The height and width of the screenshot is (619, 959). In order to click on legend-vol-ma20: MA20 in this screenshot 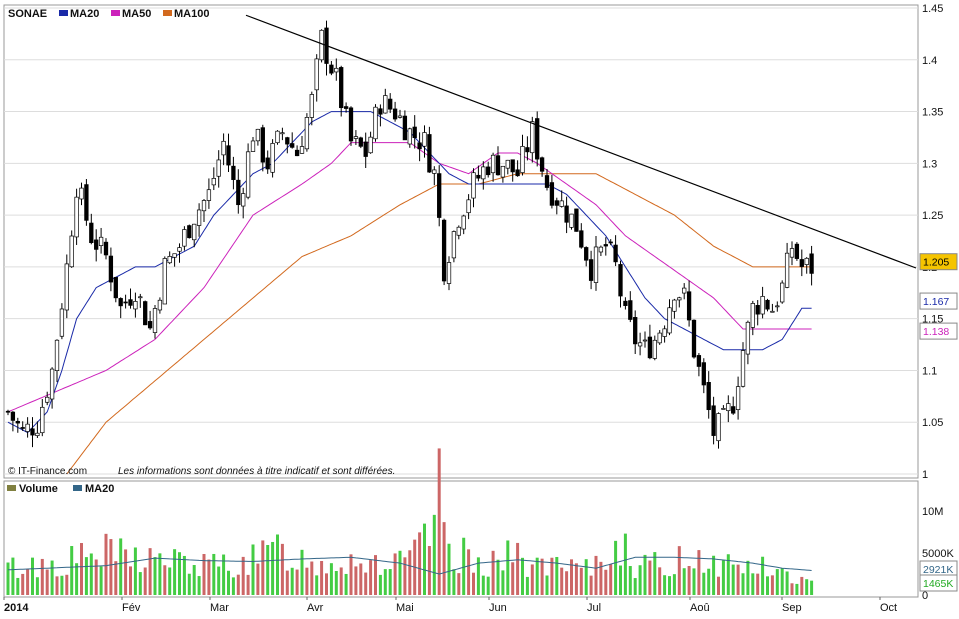, I will do `click(99, 489)`.